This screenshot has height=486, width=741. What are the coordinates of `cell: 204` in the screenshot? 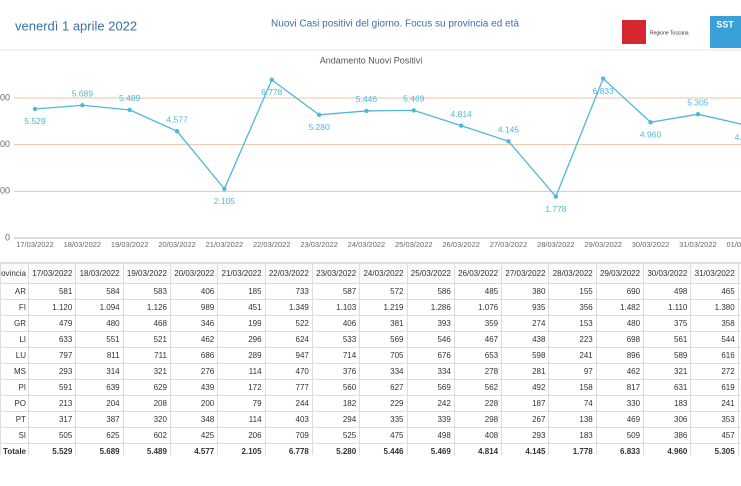 It's located at (99, 403).